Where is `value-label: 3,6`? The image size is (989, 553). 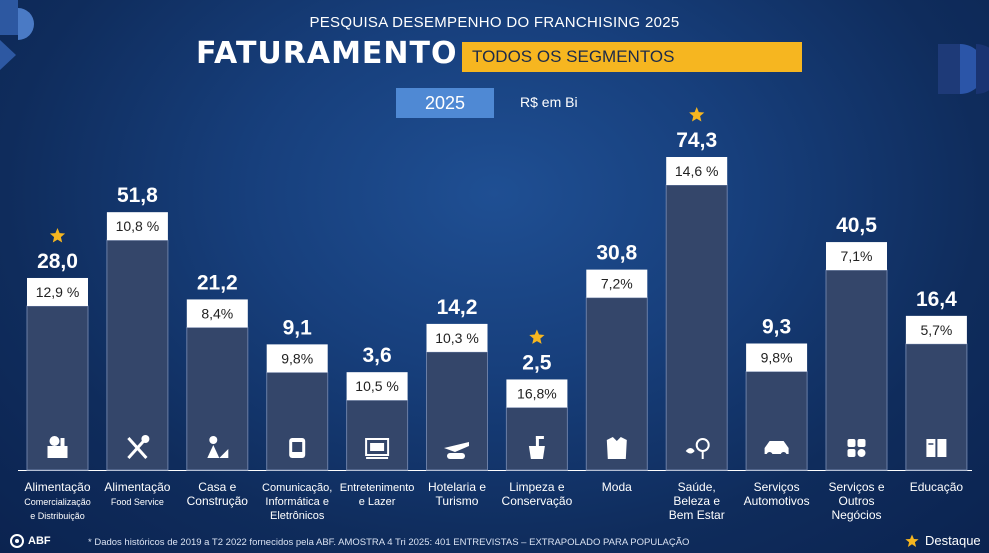 value-label: 3,6 is located at coordinates (376, 355).